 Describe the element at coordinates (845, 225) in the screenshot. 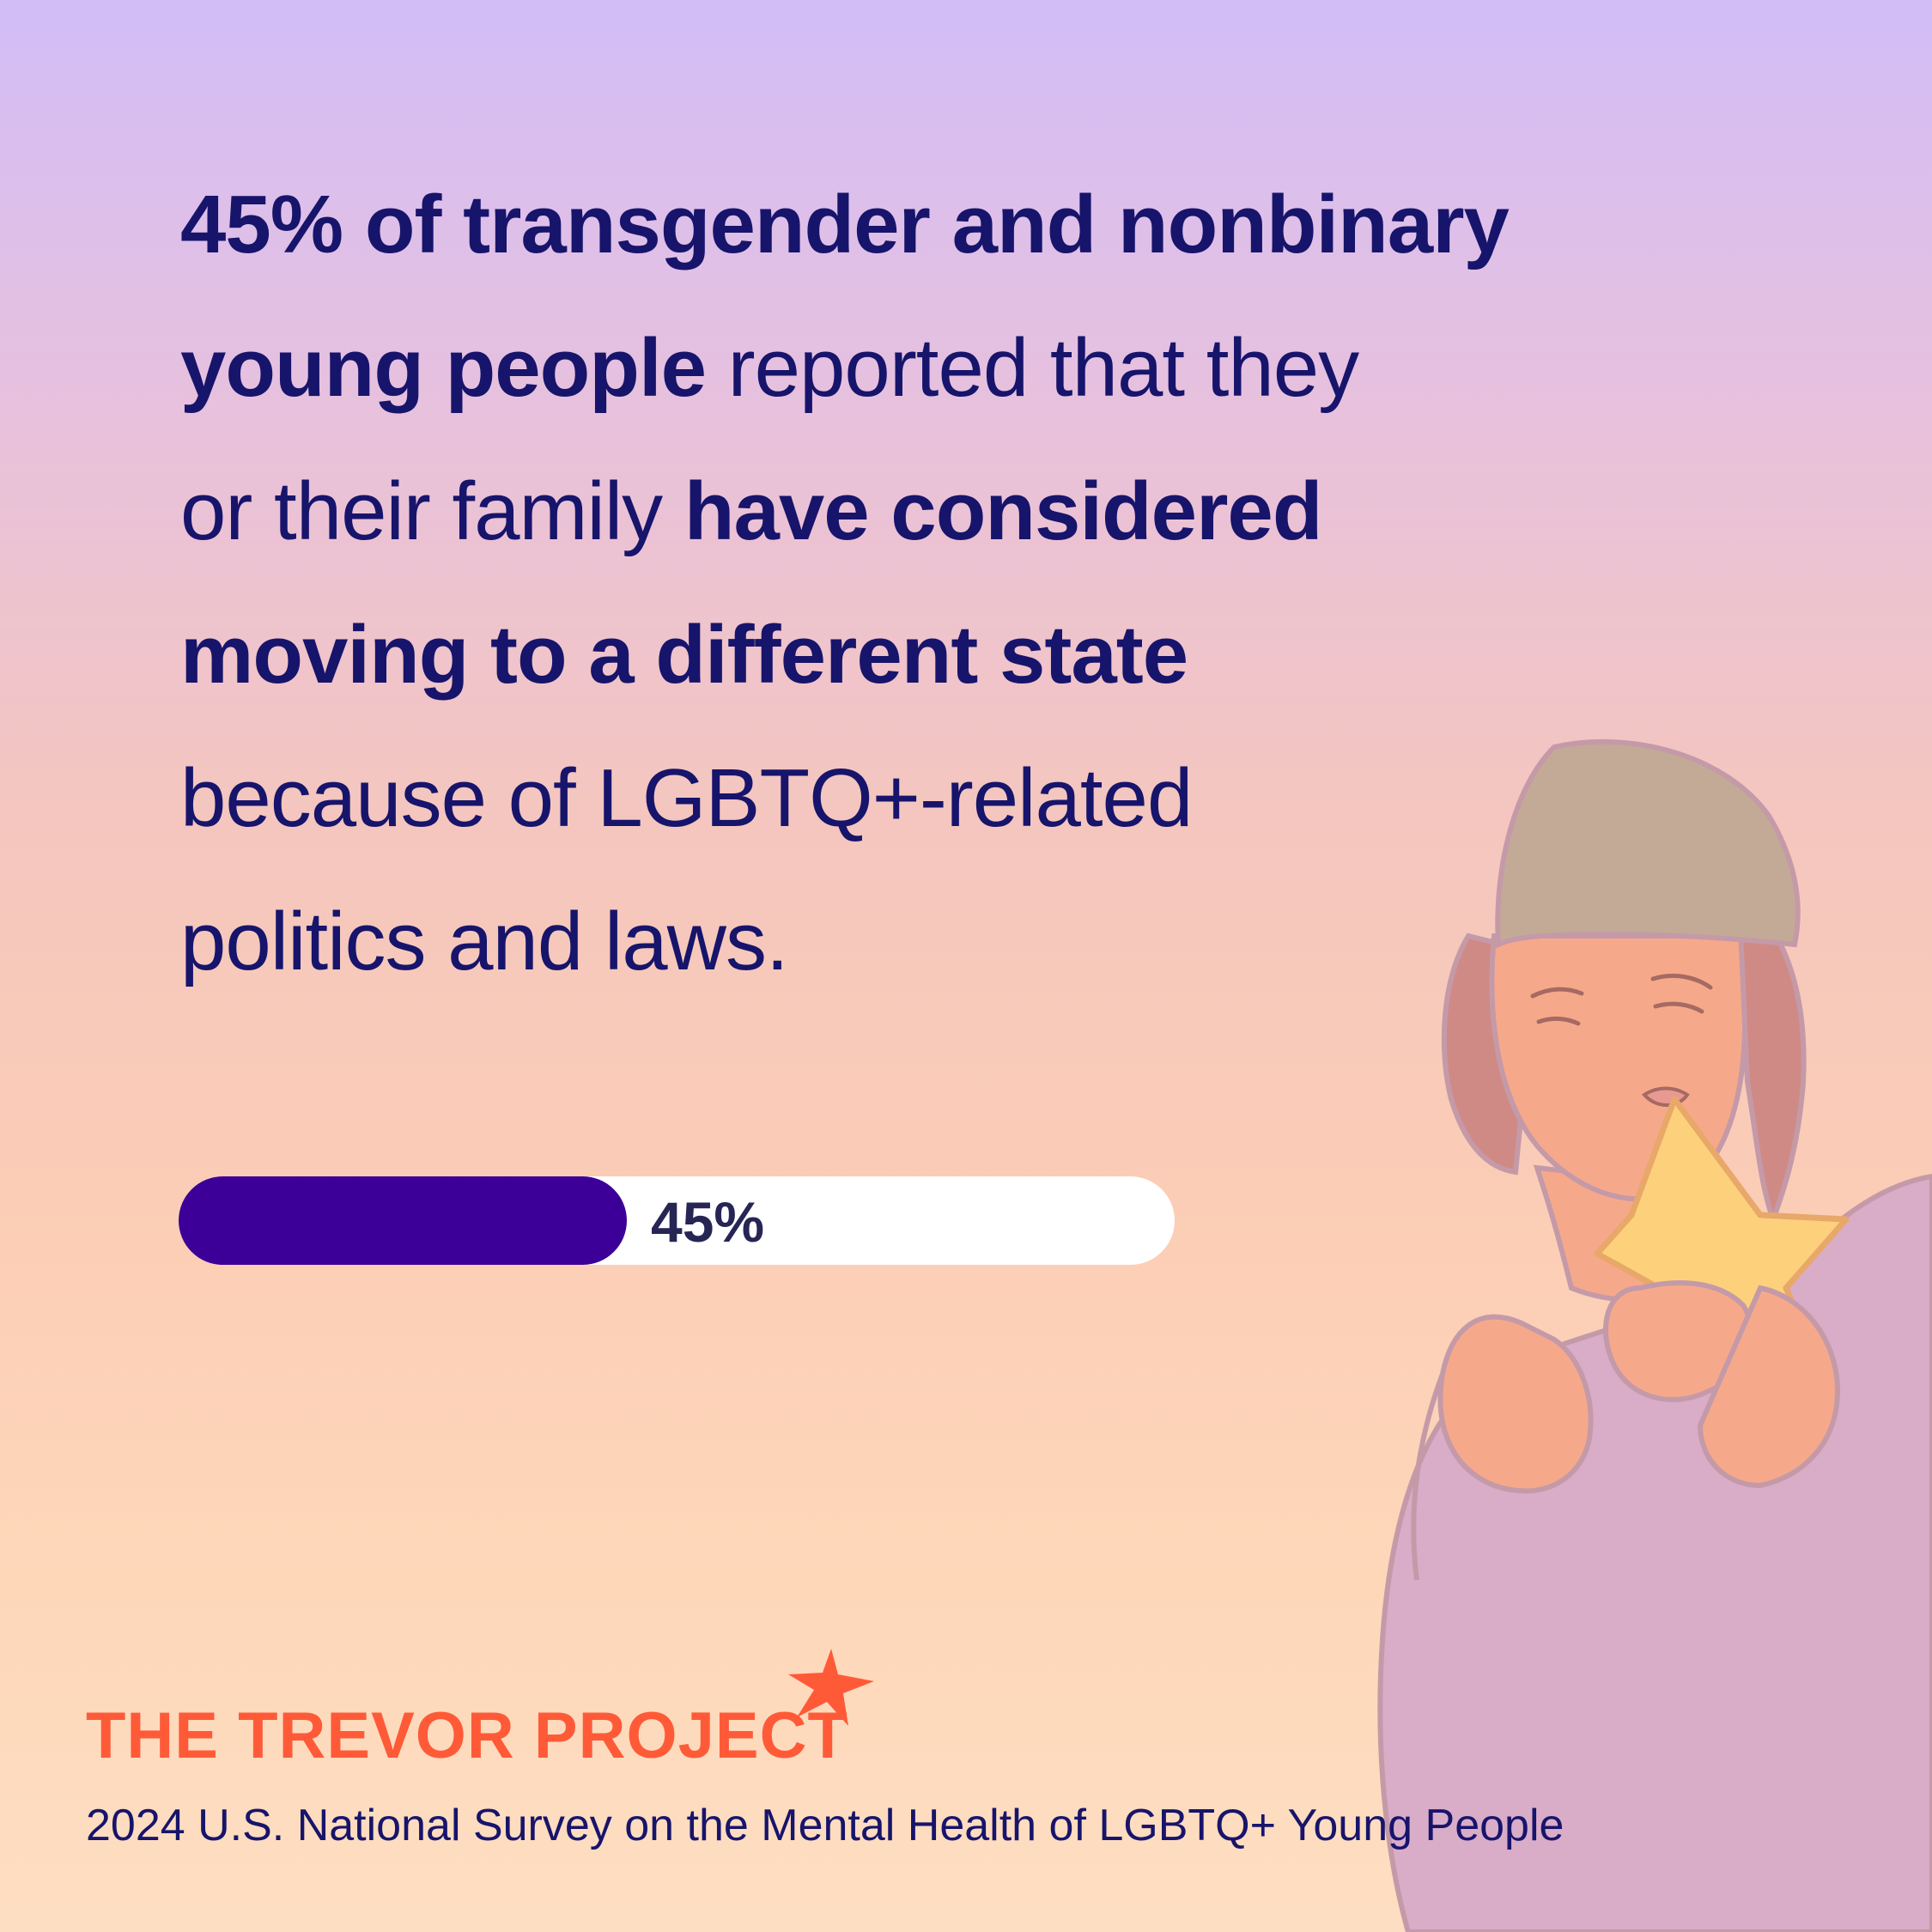

I see `headline-bold-1: 45% of transgender and nonbinary` at that location.